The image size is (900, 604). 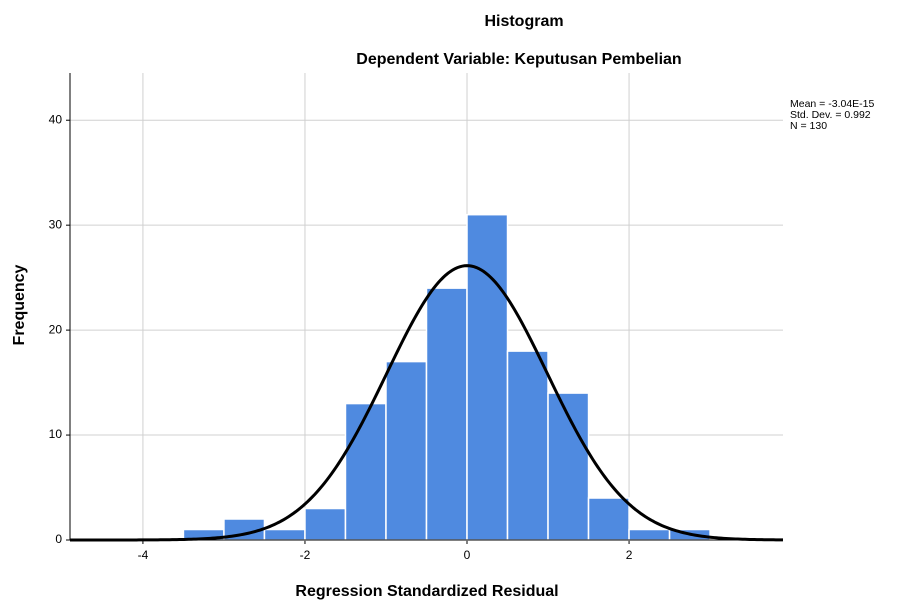 What do you see at coordinates (19, 304) in the screenshot?
I see `y-axis-label: Frequency` at bounding box center [19, 304].